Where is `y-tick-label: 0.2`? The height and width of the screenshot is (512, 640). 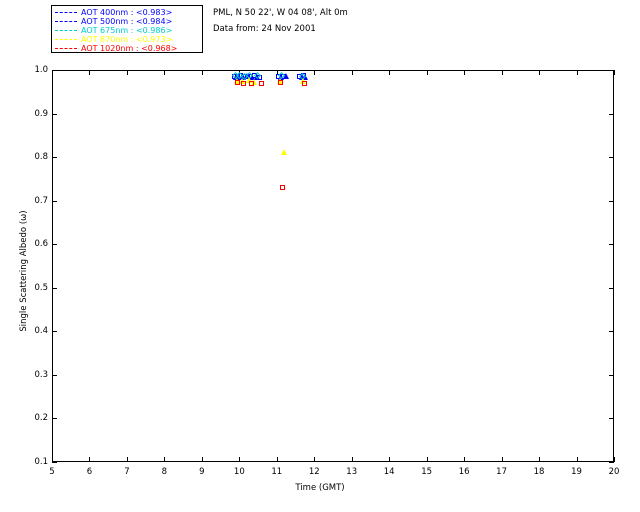 y-tick-label: 0.2 is located at coordinates (41, 418).